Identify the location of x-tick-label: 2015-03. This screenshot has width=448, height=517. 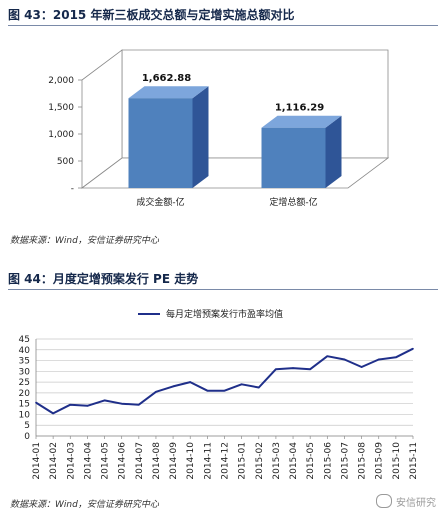
(277, 461).